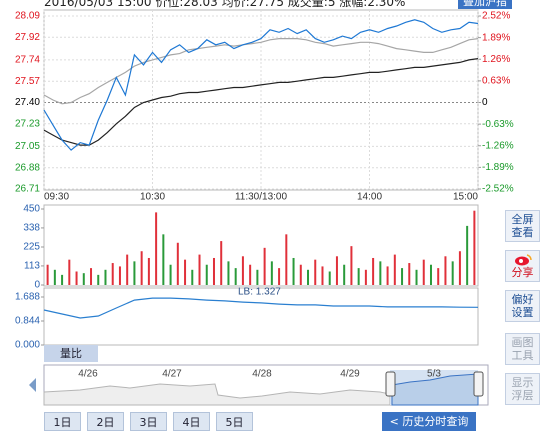 Image resolution: width=550 pixels, height=446 pixels. Describe the element at coordinates (152, 197) in the screenshot. I see `x-tick-label: 10:30` at that location.